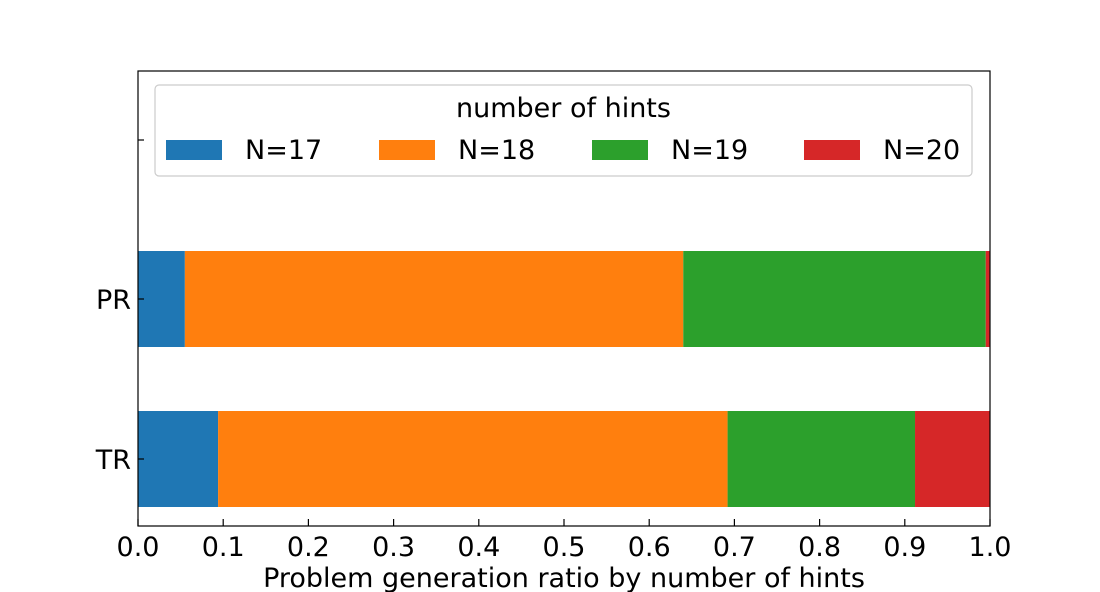 Image resolution: width=1100 pixels, height=592 pixels. What do you see at coordinates (563, 108) in the screenshot?
I see `legend-title: number of hints` at bounding box center [563, 108].